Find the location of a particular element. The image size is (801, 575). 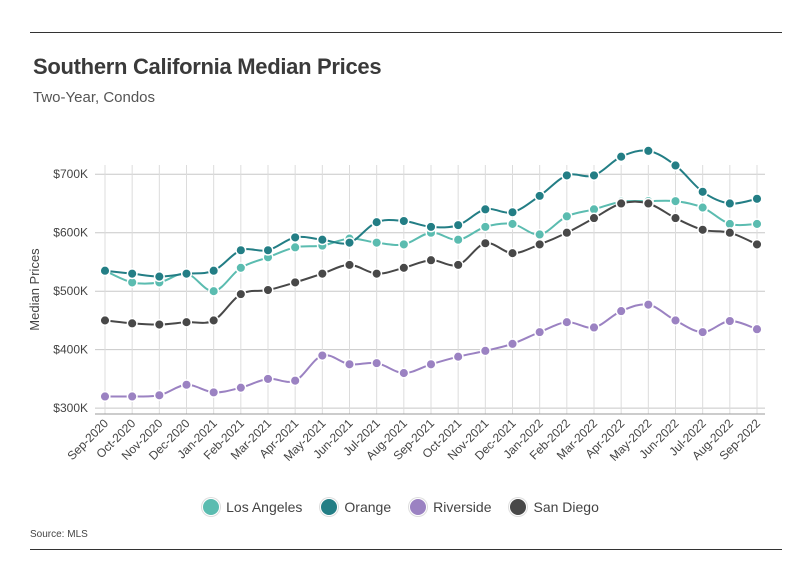

legend-item-los-angeles: Los Angeles is located at coordinates (252, 507).